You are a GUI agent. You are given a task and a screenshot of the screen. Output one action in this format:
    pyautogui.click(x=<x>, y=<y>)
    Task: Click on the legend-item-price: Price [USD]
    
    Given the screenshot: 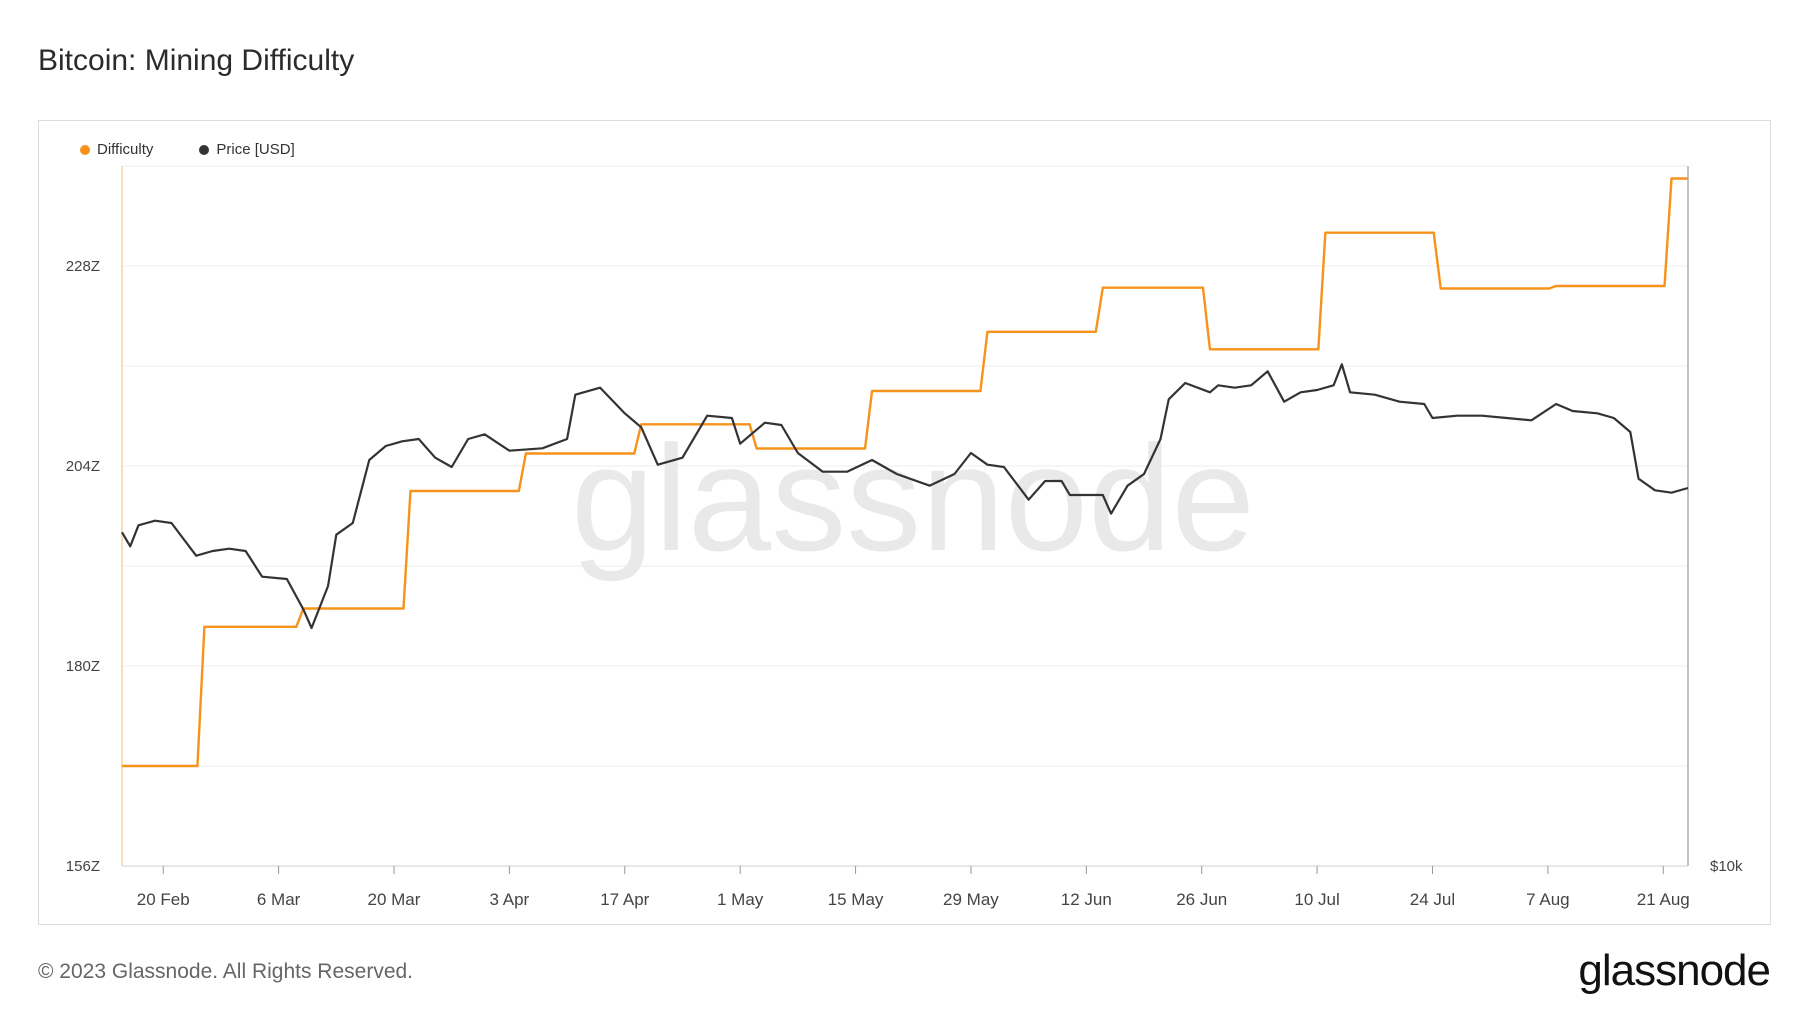 What is the action you would take?
    pyautogui.click(x=247, y=149)
    